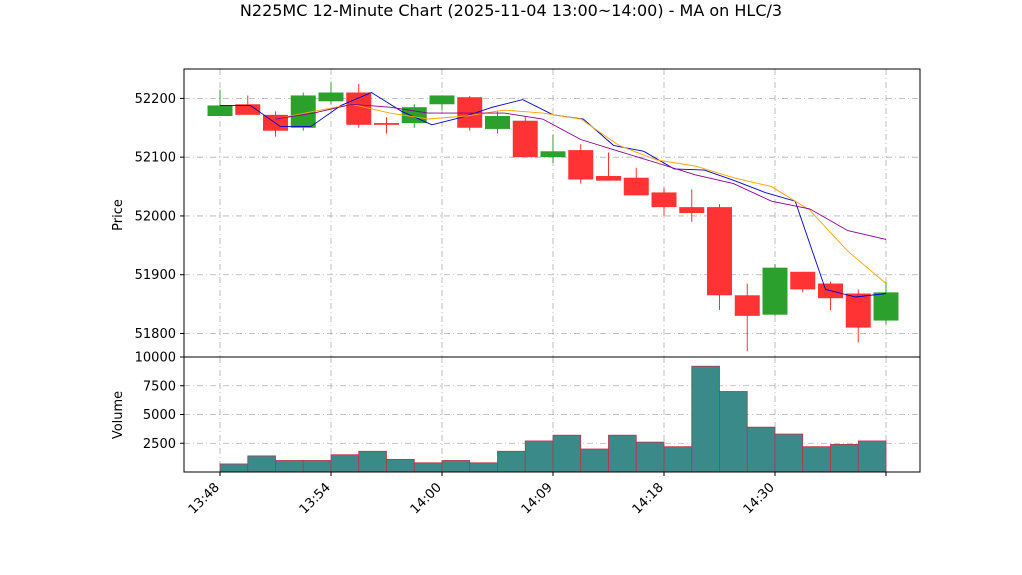 The width and height of the screenshot is (1022, 575). Describe the element at coordinates (155, 358) in the screenshot. I see `volume-tick-label: 10000` at that location.